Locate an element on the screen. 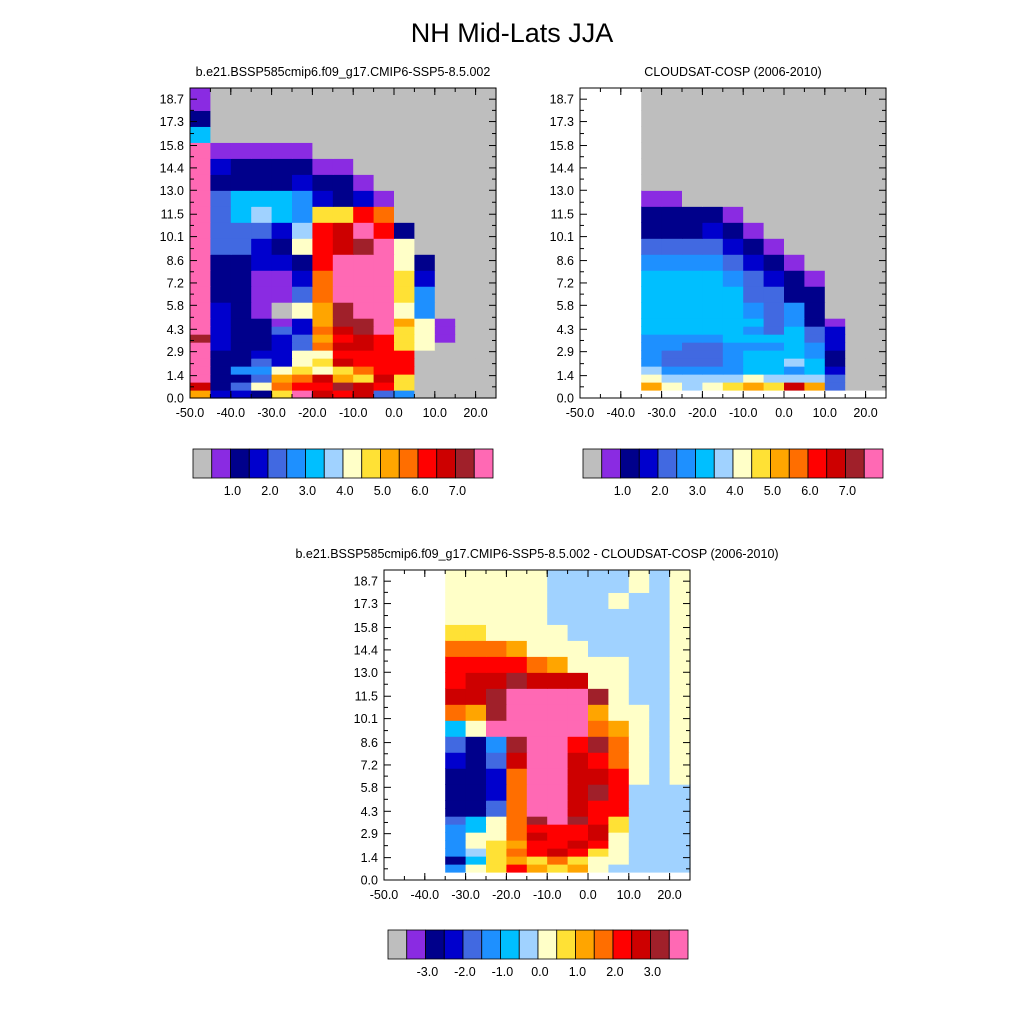 The height and width of the screenshot is (1024, 1024). colorbar-label: 2.0 is located at coordinates (269, 491).